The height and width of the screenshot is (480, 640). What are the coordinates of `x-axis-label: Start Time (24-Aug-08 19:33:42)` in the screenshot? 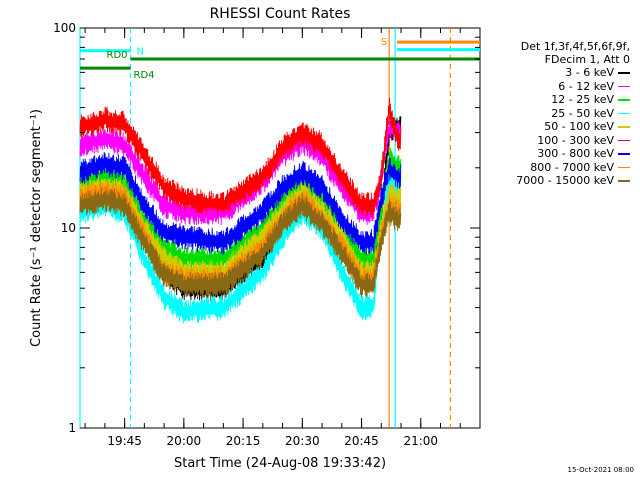 It's located at (280, 463).